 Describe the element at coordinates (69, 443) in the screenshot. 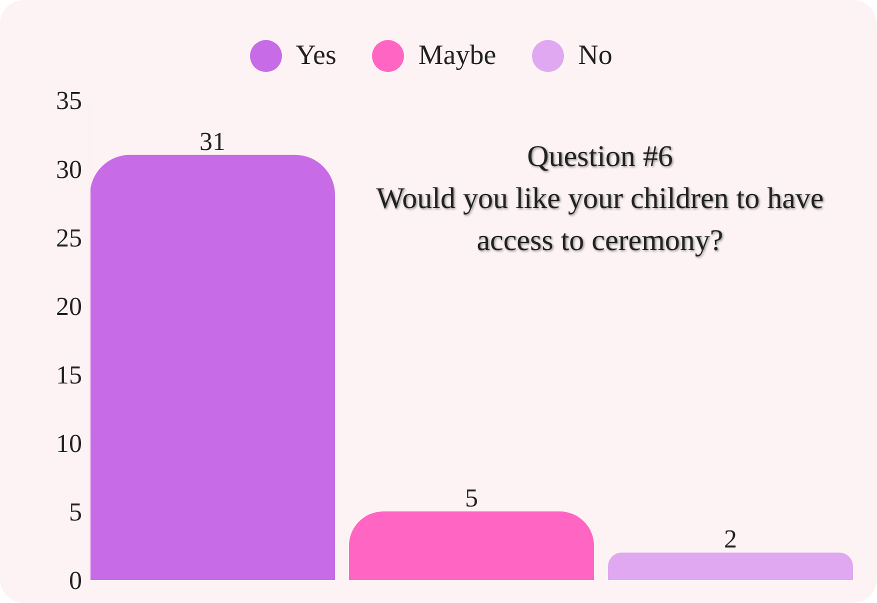

I see `y-tick-label: 10` at that location.